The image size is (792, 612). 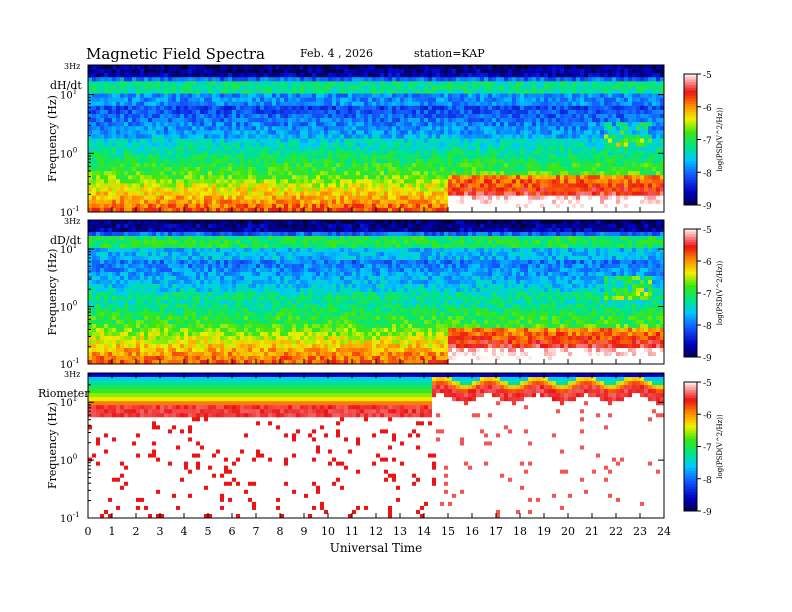 What do you see at coordinates (175, 54) in the screenshot?
I see `figure-title: Magnetic Field Spectra` at bounding box center [175, 54].